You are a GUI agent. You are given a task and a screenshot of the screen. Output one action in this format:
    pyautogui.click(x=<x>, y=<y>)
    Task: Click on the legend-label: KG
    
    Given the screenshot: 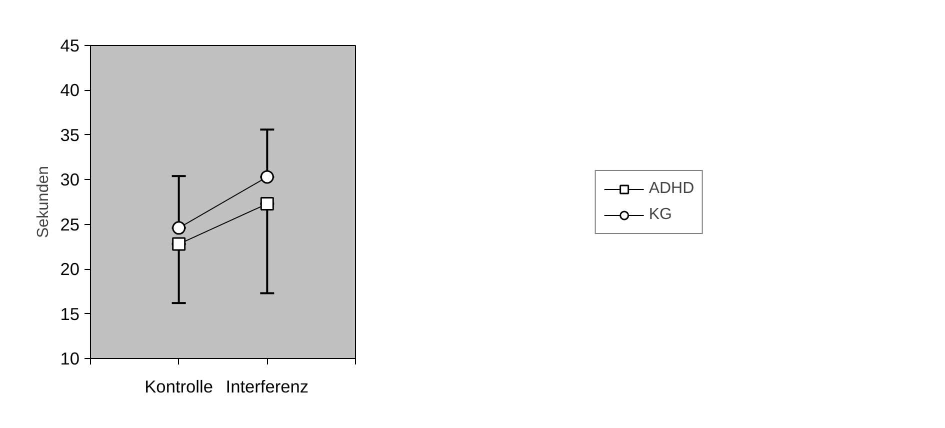 What is the action you would take?
    pyautogui.click(x=660, y=215)
    